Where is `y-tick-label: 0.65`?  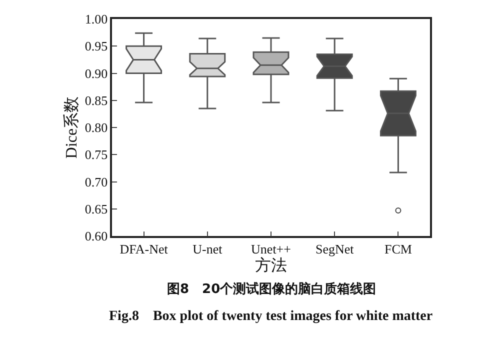 y-tick-label: 0.65 is located at coordinates (96, 208).